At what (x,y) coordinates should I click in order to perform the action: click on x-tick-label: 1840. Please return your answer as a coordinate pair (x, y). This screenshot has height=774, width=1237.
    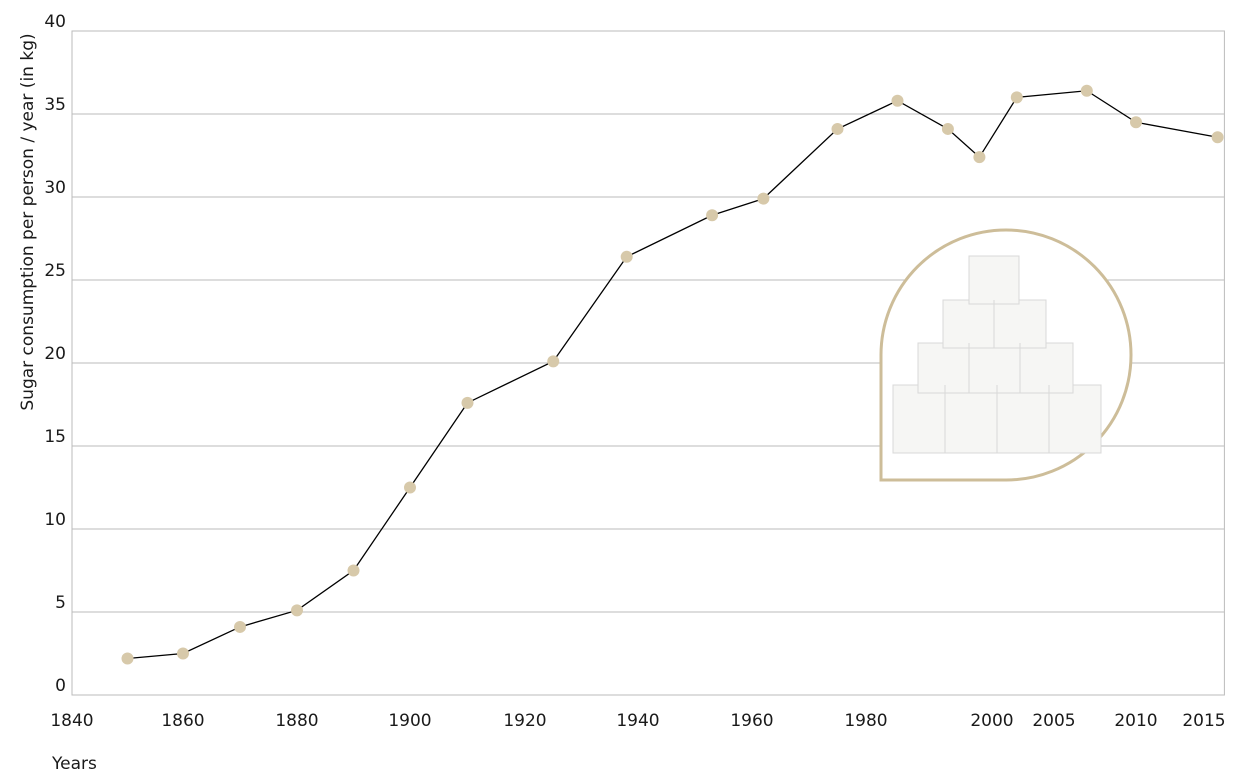
    Looking at the image, I should click on (71, 721).